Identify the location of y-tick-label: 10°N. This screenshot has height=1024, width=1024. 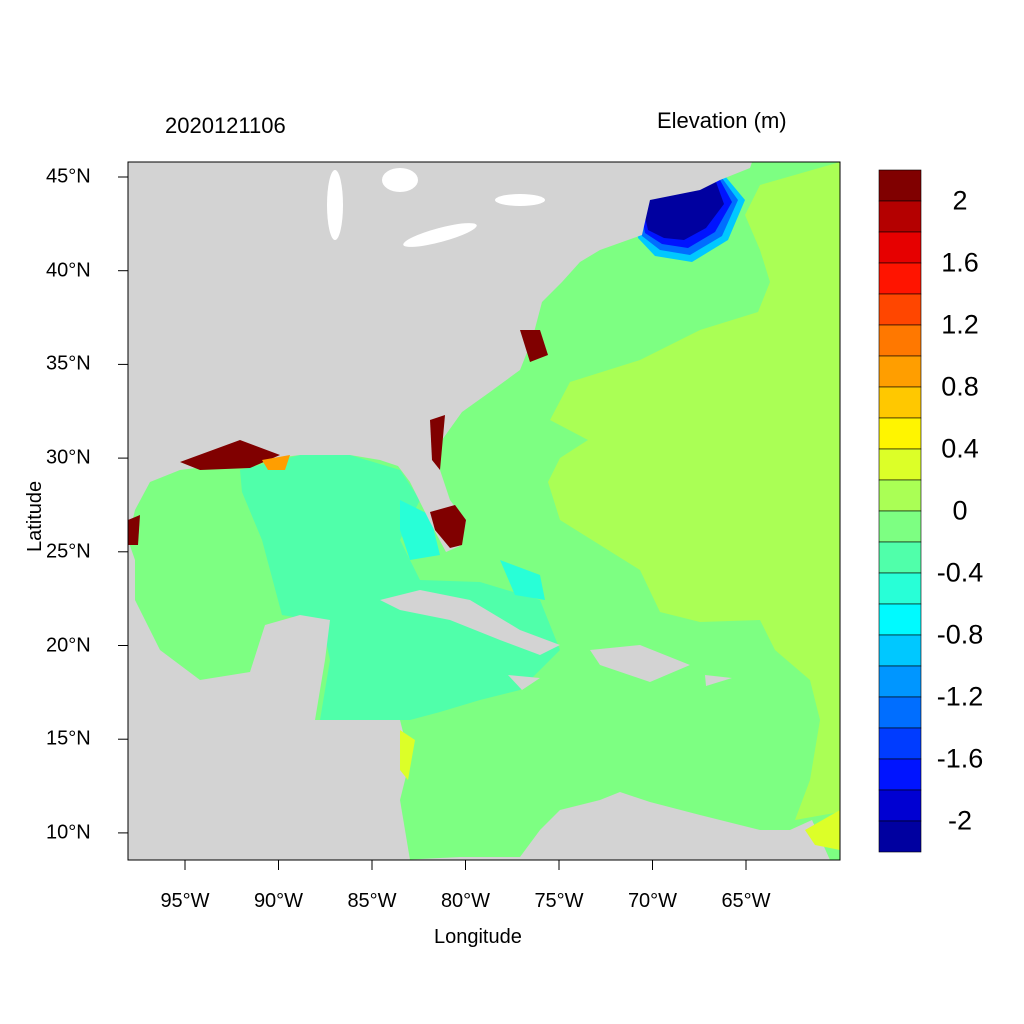
(68, 832).